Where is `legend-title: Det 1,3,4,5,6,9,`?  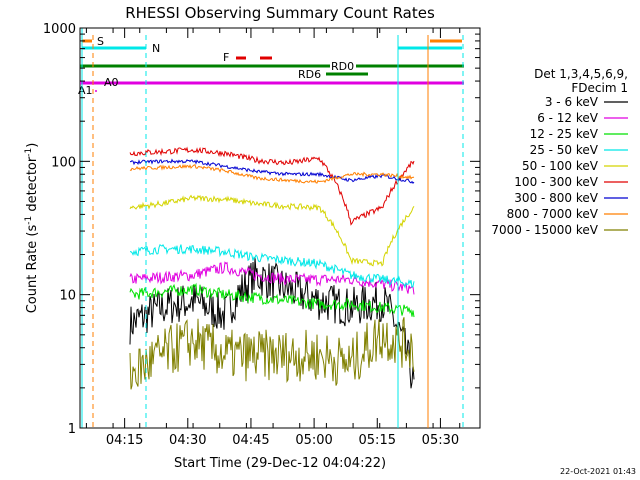 legend-title: Det 1,3,4,5,6,9, is located at coordinates (581, 74).